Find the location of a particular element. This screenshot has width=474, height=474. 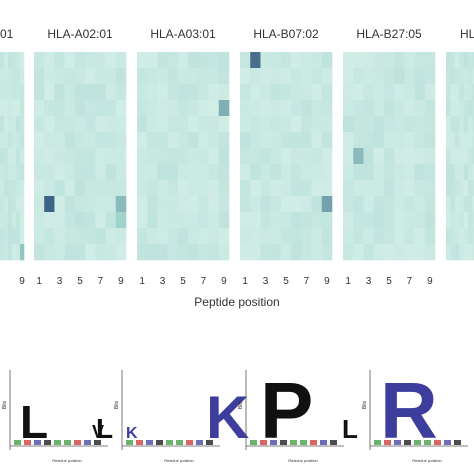

x-tick-label: 5 is located at coordinates (183, 281).